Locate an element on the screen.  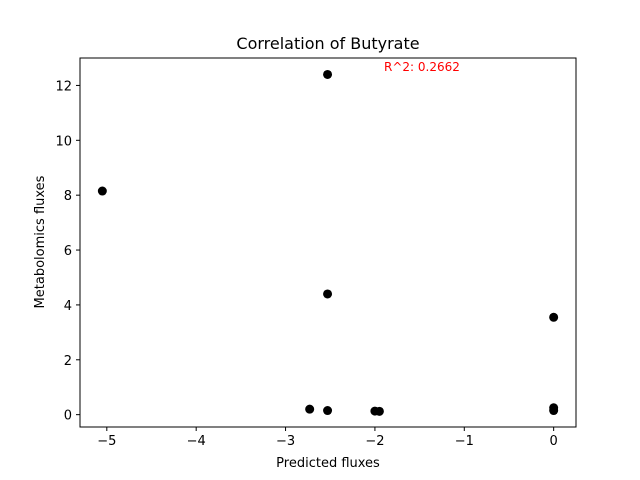
x-tick-label: −4 is located at coordinates (196, 441).